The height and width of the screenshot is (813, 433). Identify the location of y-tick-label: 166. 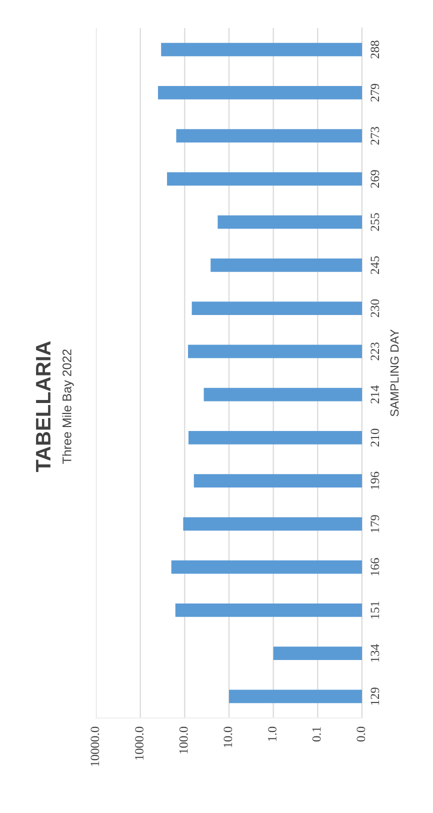
(375, 567).